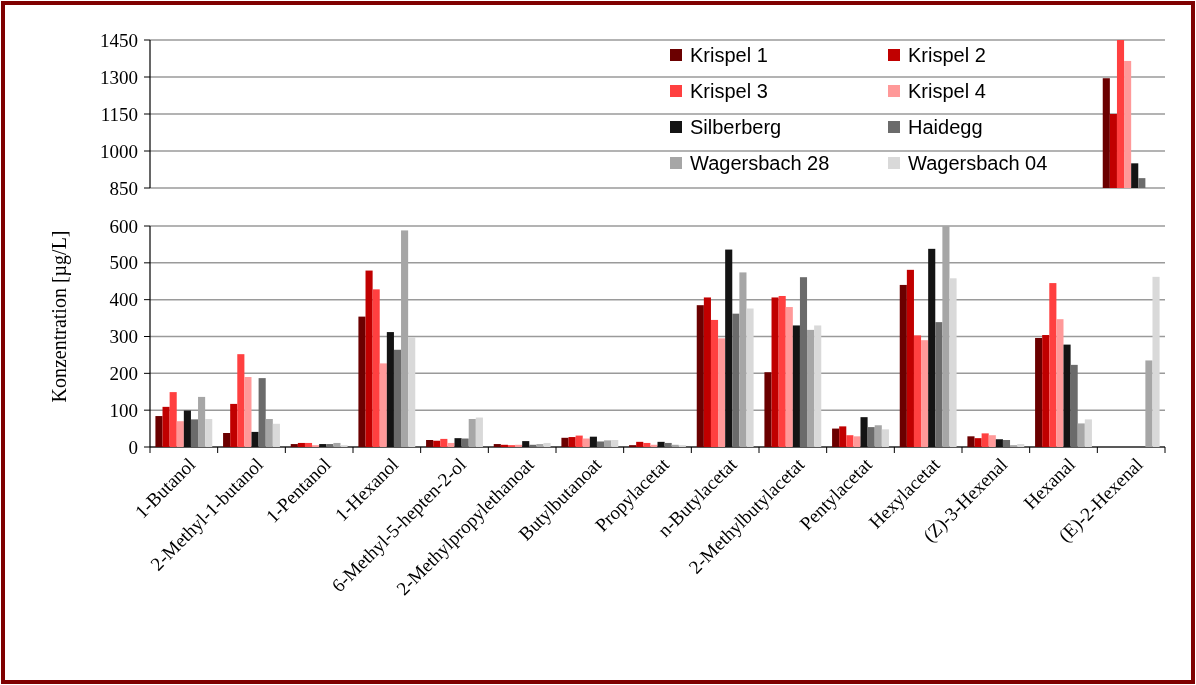 This screenshot has height=685, width=1196. I want to click on y-tick-label: 200, so click(123, 373).